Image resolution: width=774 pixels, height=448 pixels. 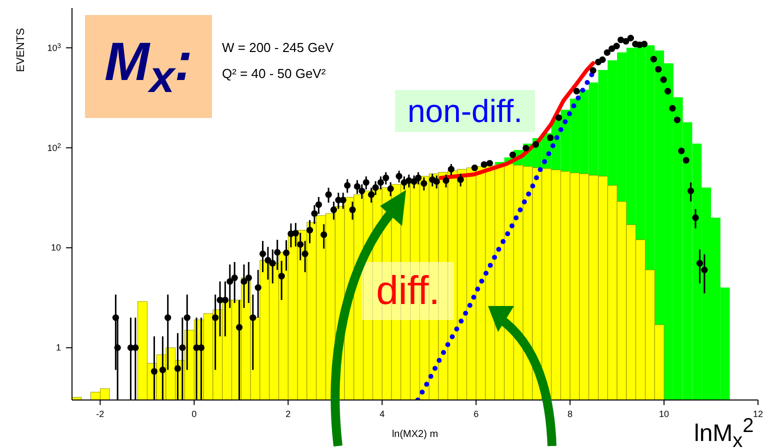 I want to click on annotation: M$_{x}$:, so click(x=148, y=67).